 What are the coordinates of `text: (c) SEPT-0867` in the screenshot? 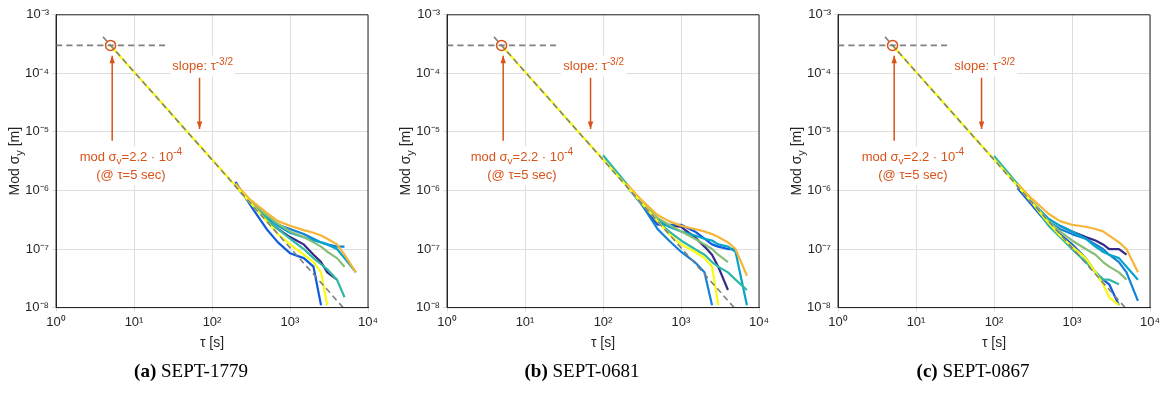 It's located at (973, 371).